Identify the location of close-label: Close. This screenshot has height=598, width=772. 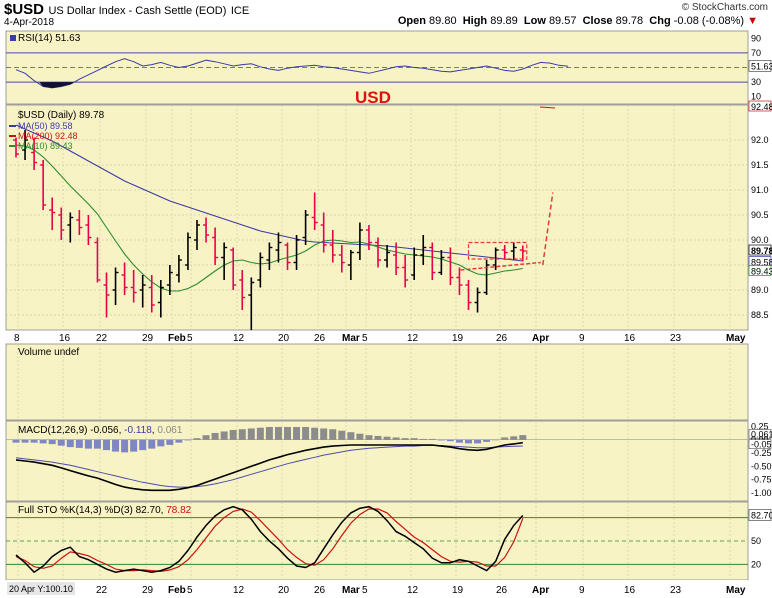
(597, 21).